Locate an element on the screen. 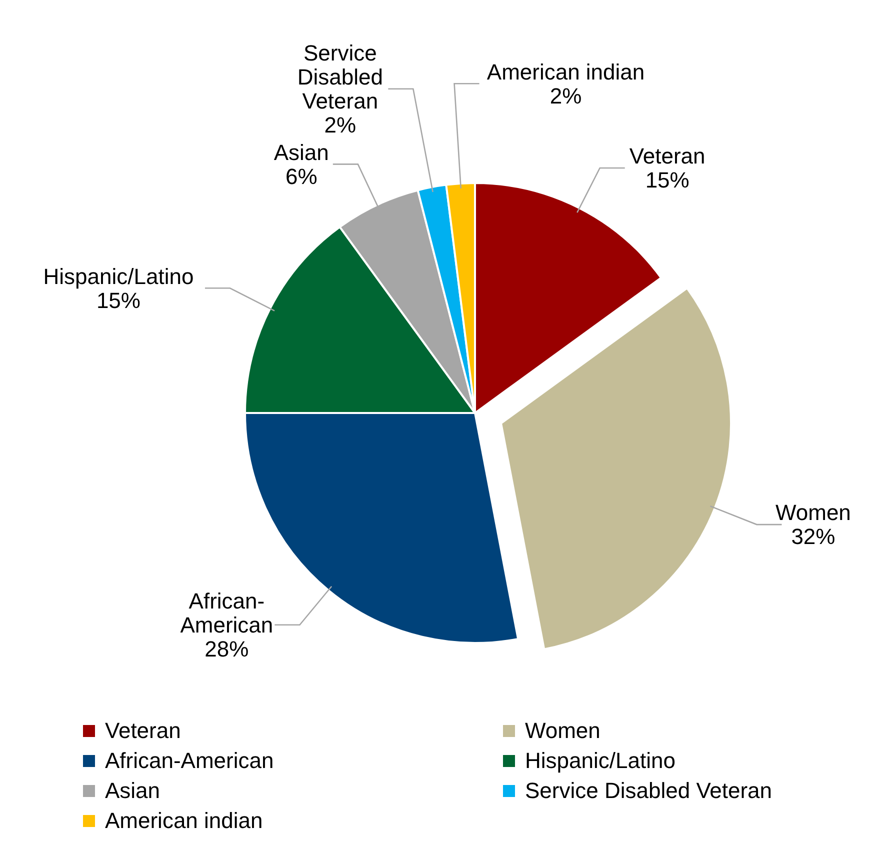 This screenshot has height=844, width=895. data-label: 32% is located at coordinates (813, 537).